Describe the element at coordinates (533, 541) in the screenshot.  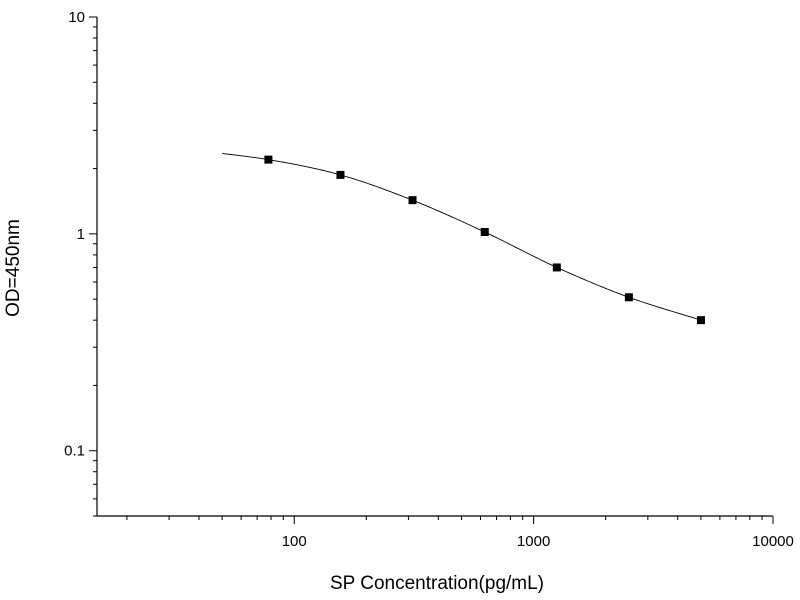
I see `x-tick-label: 1000` at that location.